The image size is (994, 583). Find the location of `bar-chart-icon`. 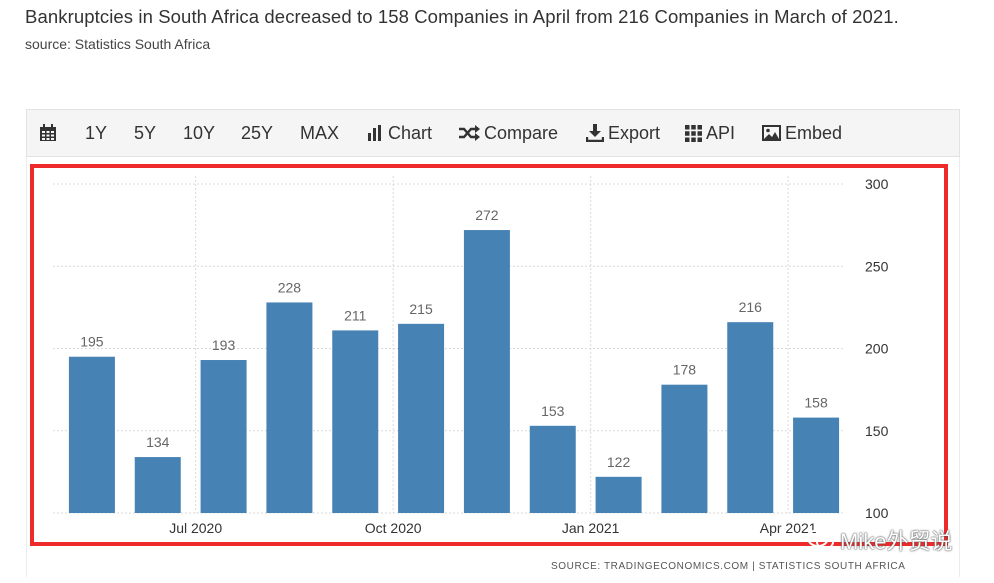

bar-chart-icon is located at coordinates (374, 133).